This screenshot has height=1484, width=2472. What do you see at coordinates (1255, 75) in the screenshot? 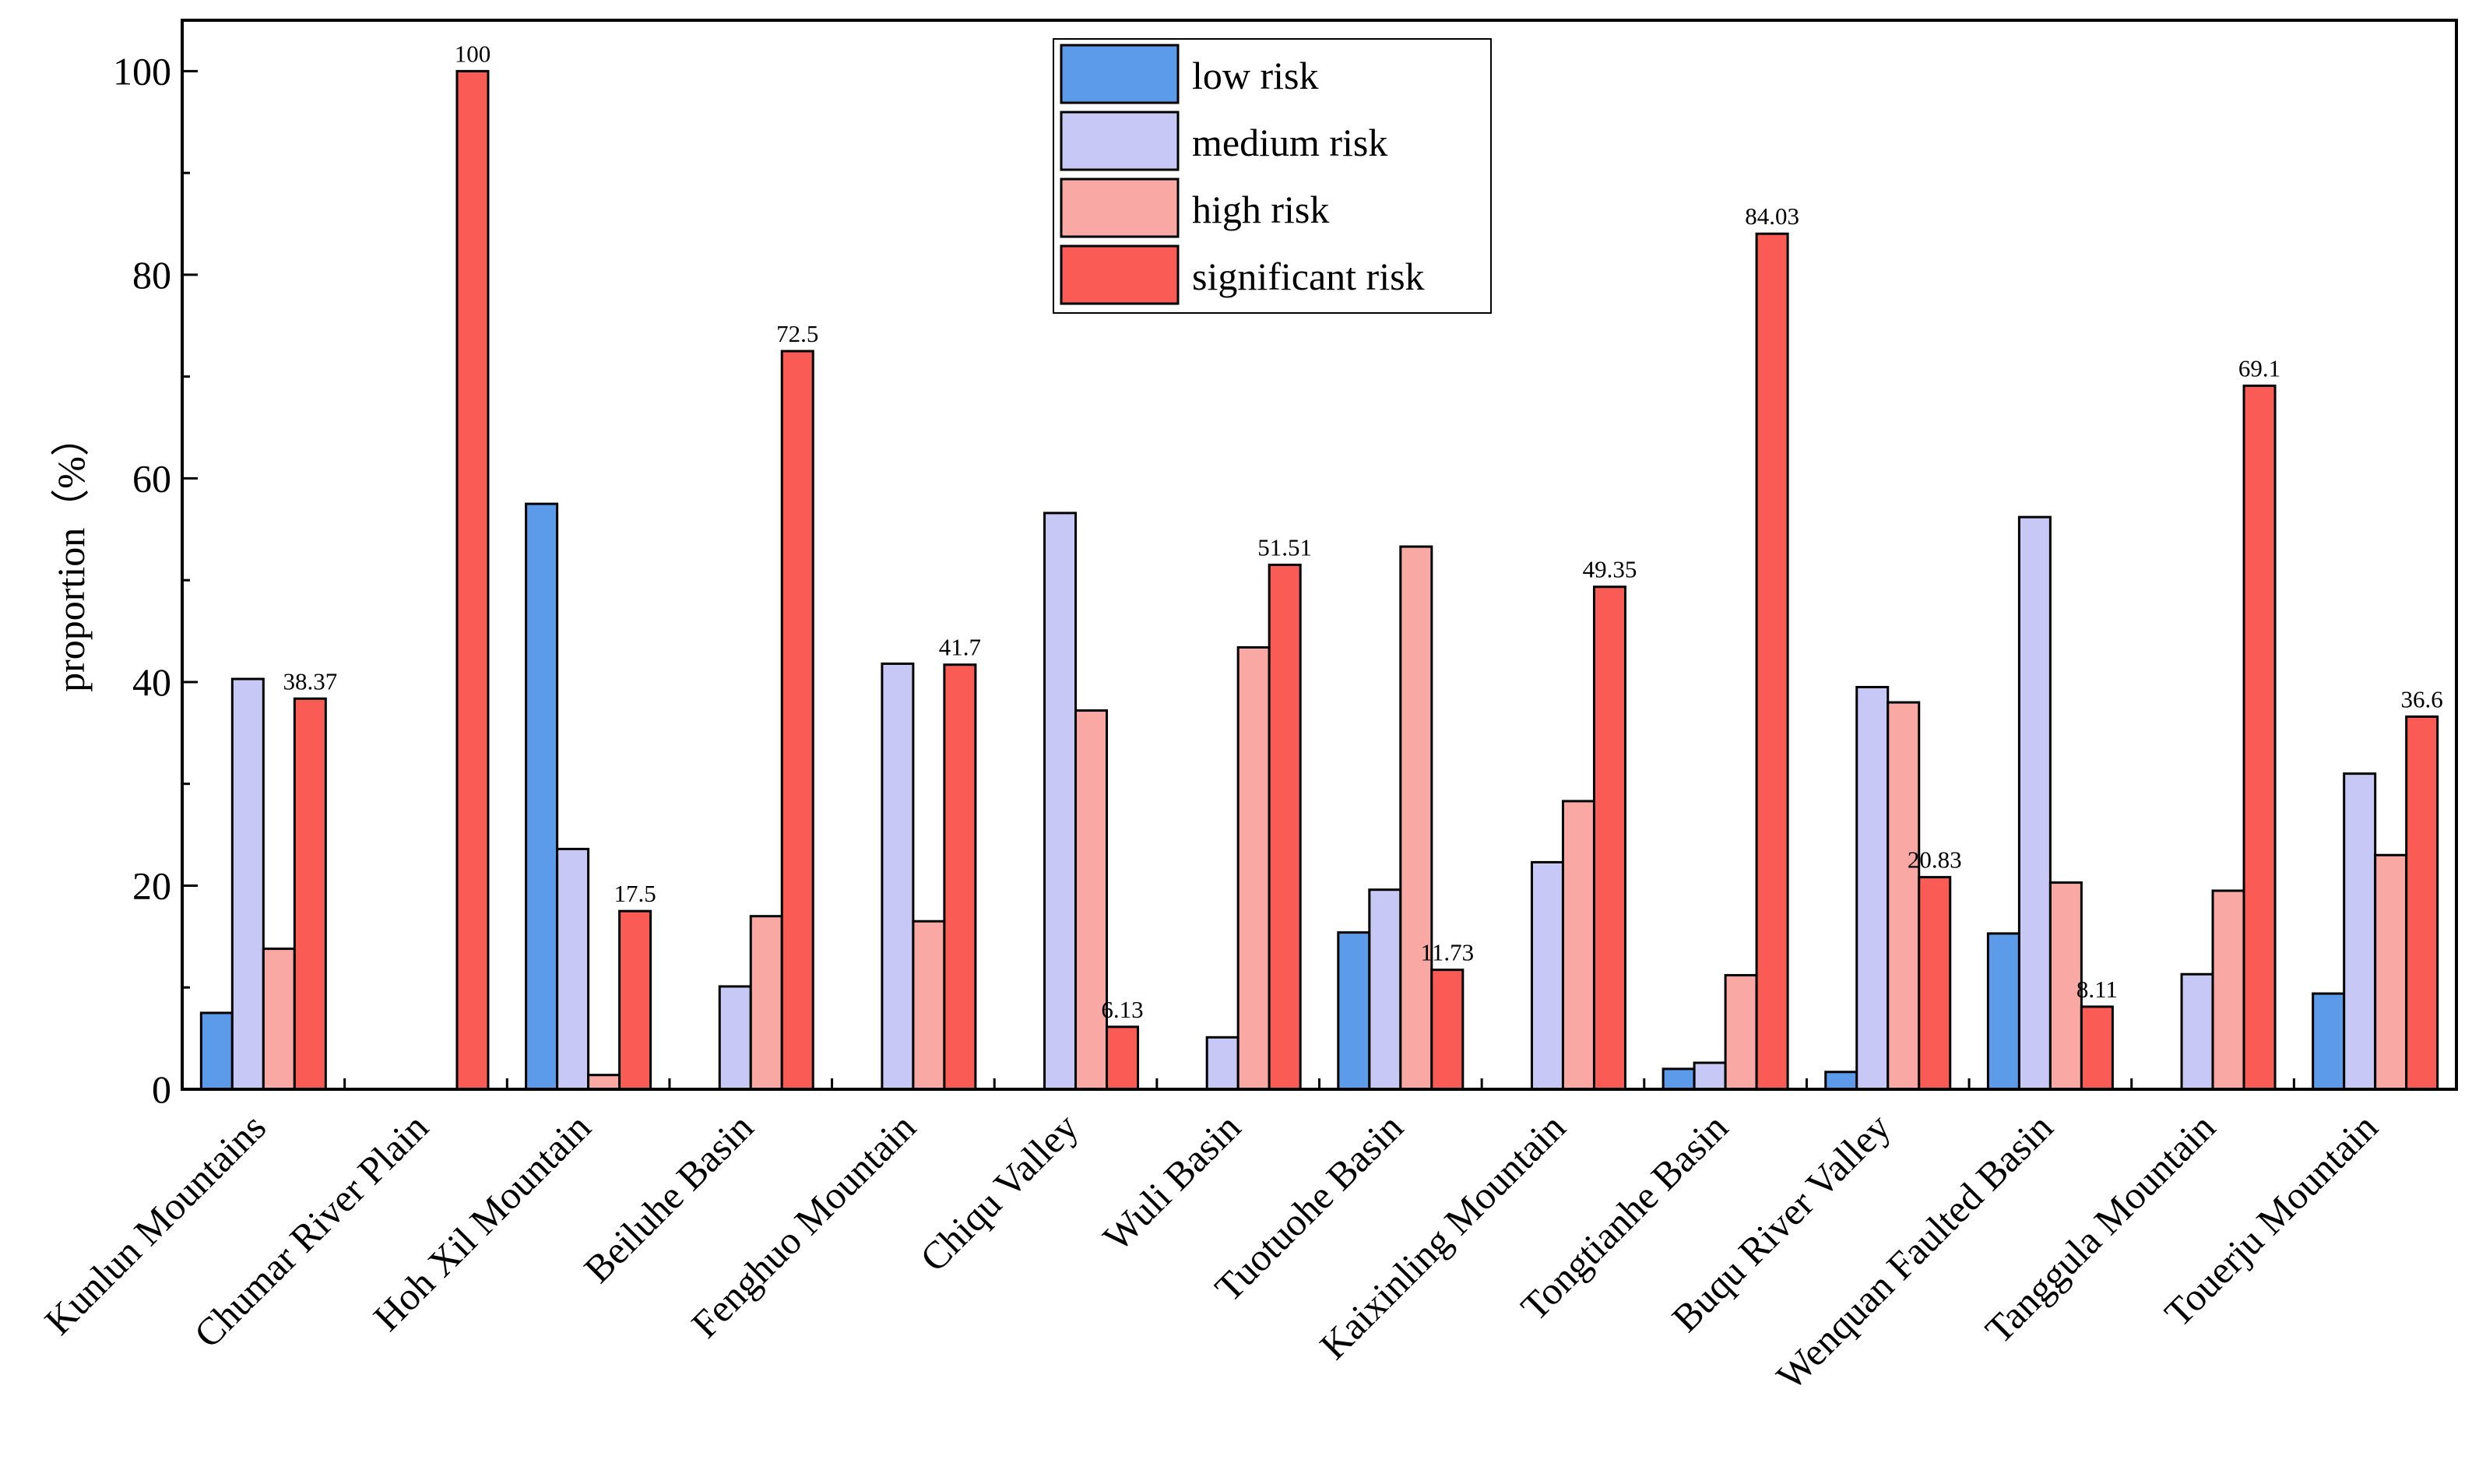
I see `legend-label-low-risk: low risk` at bounding box center [1255, 75].